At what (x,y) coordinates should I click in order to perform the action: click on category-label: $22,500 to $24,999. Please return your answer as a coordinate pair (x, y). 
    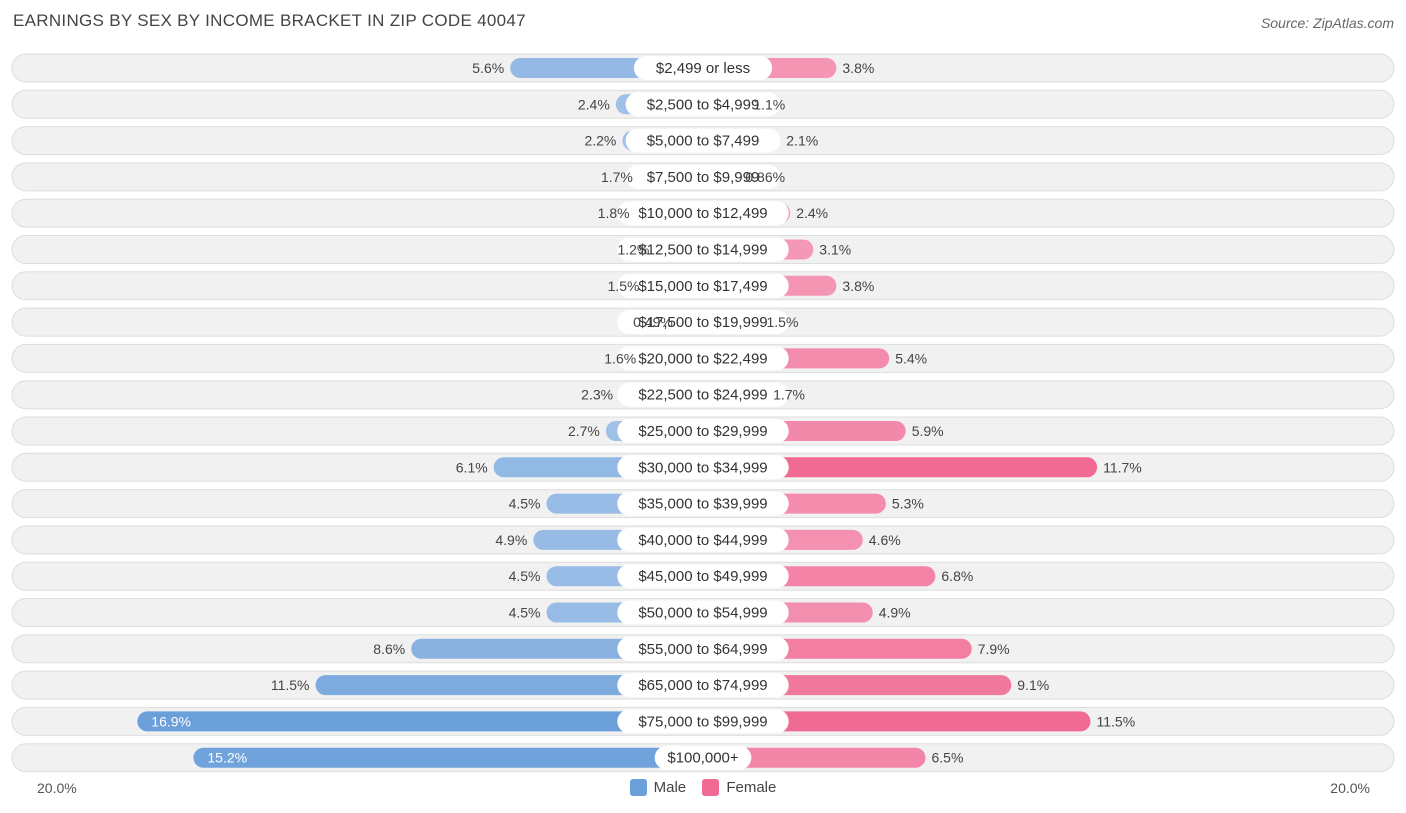
    Looking at the image, I should click on (702, 395).